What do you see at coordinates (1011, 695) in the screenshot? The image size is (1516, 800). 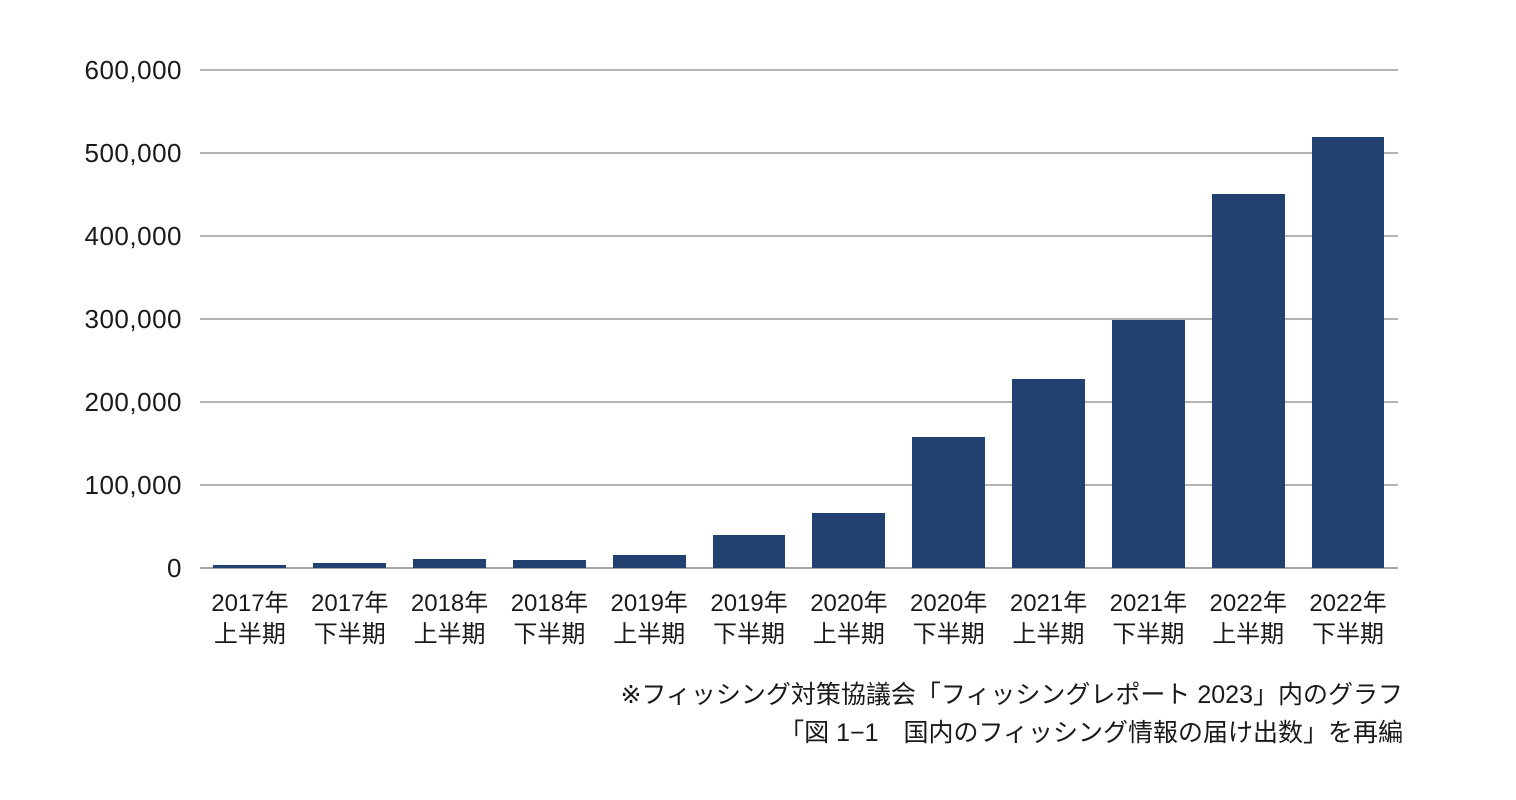 I see `source-caption-line-1: ※フィッシング対策協議会「フィッシングレポート 2023」内のグラフ` at bounding box center [1011, 695].